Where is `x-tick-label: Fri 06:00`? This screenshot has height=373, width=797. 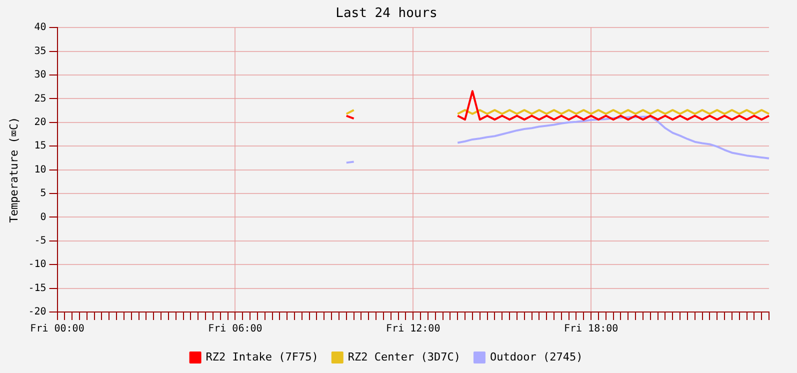
x-tick-label: Fri 06:00 is located at coordinates (235, 329).